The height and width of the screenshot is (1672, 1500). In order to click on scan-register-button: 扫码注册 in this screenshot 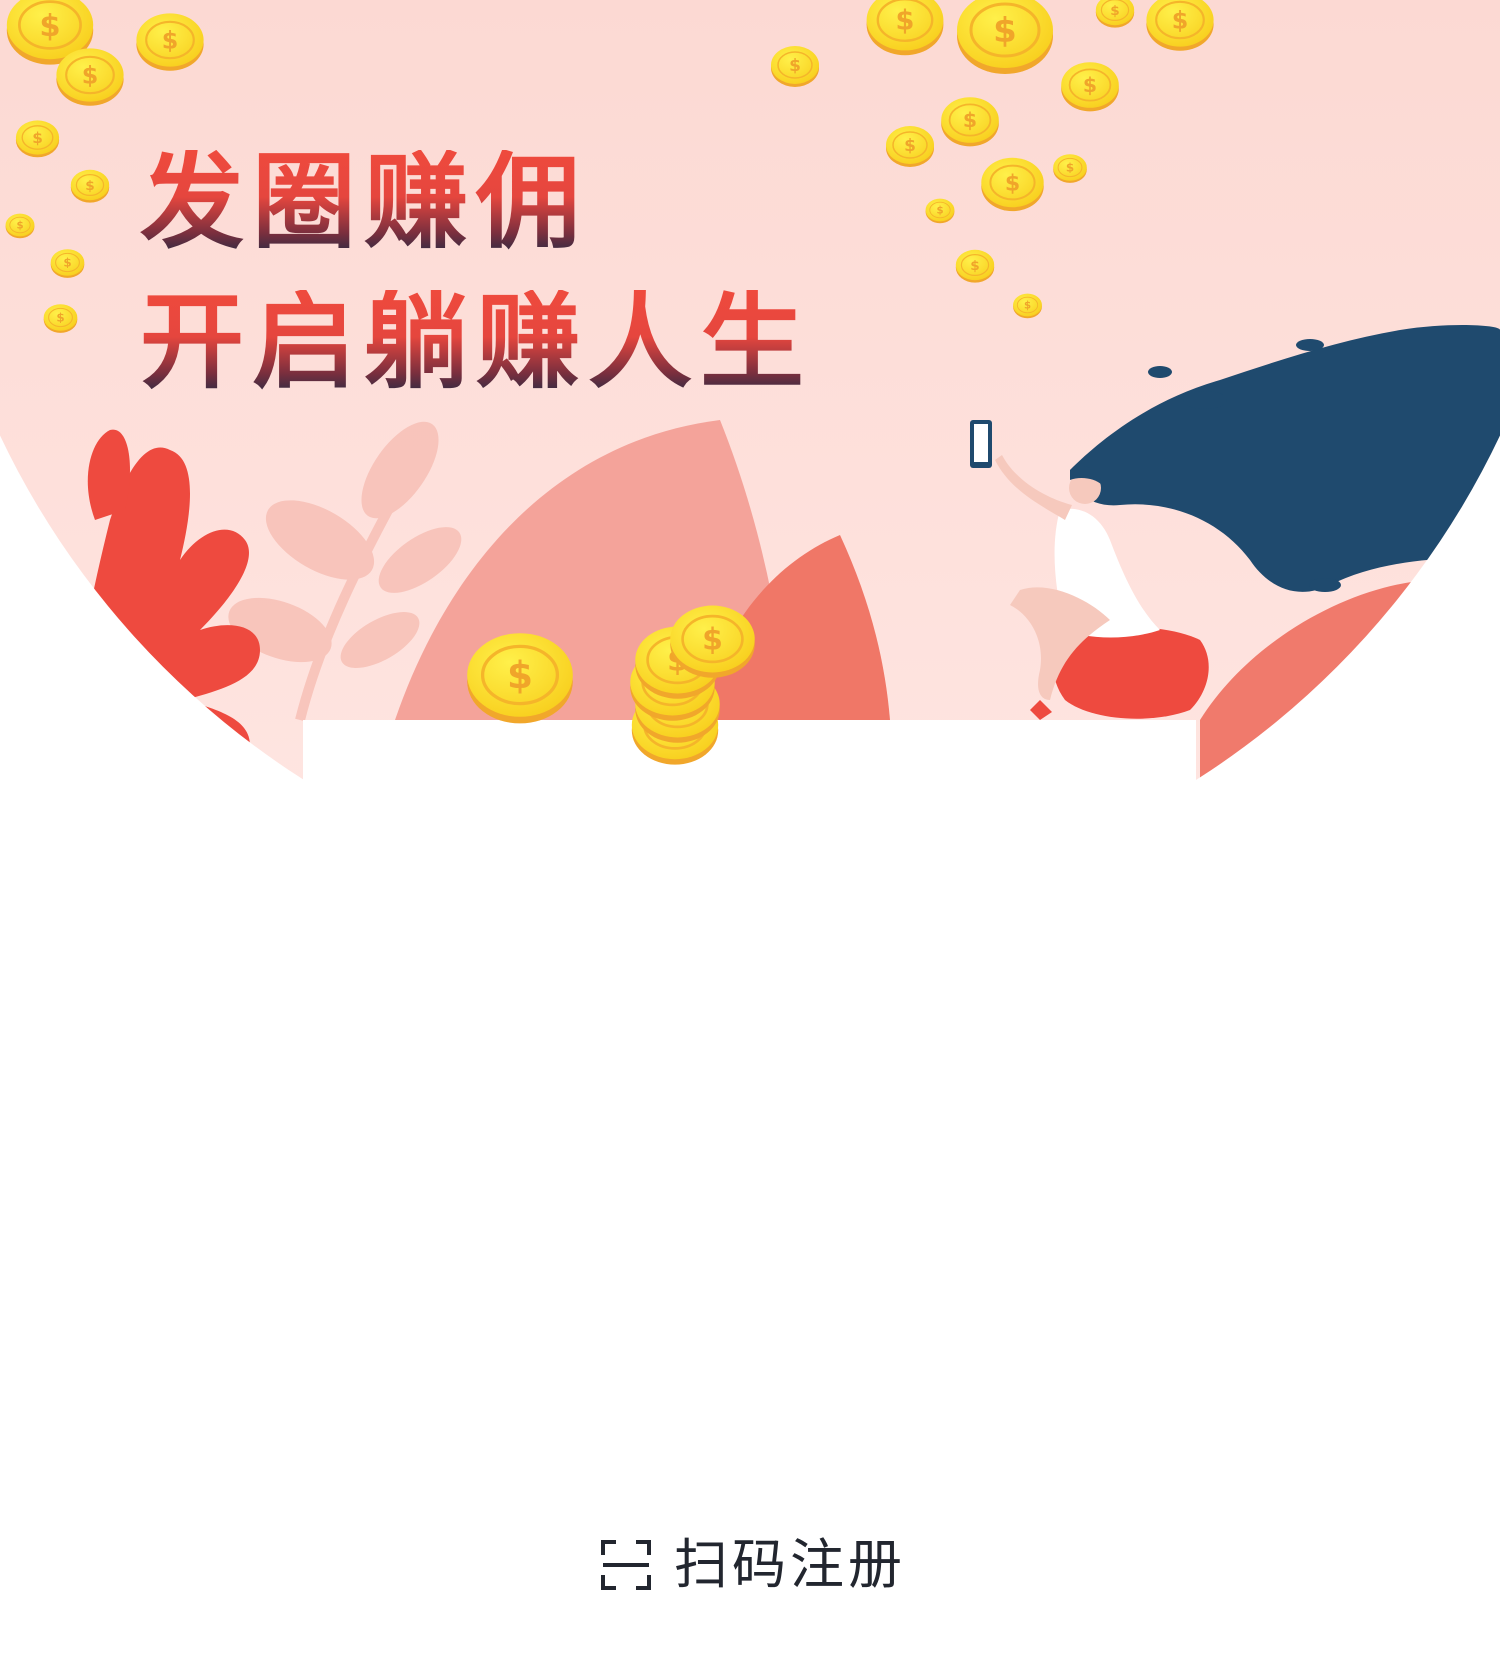, I will do `click(753, 1565)`.